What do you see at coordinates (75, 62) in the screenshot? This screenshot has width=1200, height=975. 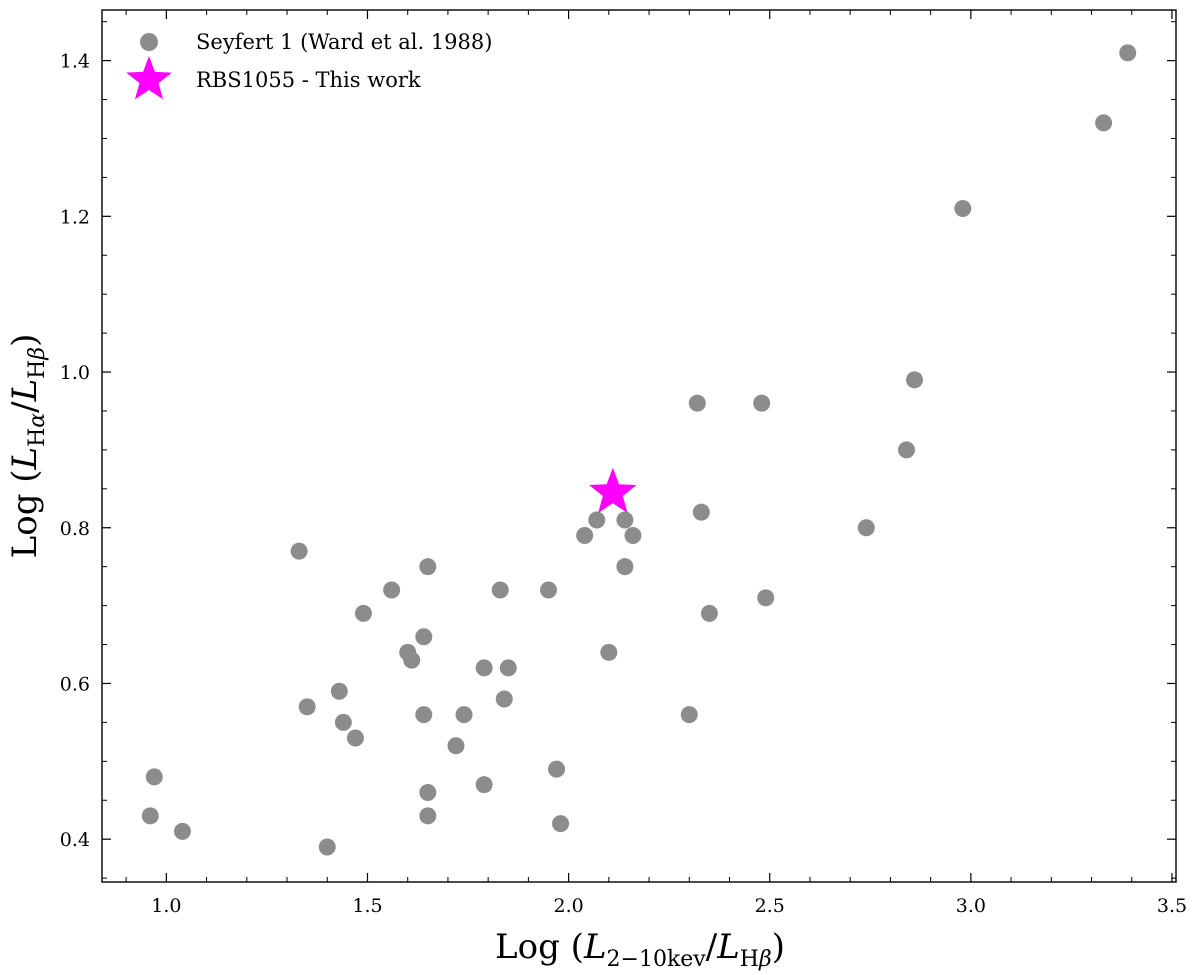 I see `y-tick-label: 1.4` at bounding box center [75, 62].